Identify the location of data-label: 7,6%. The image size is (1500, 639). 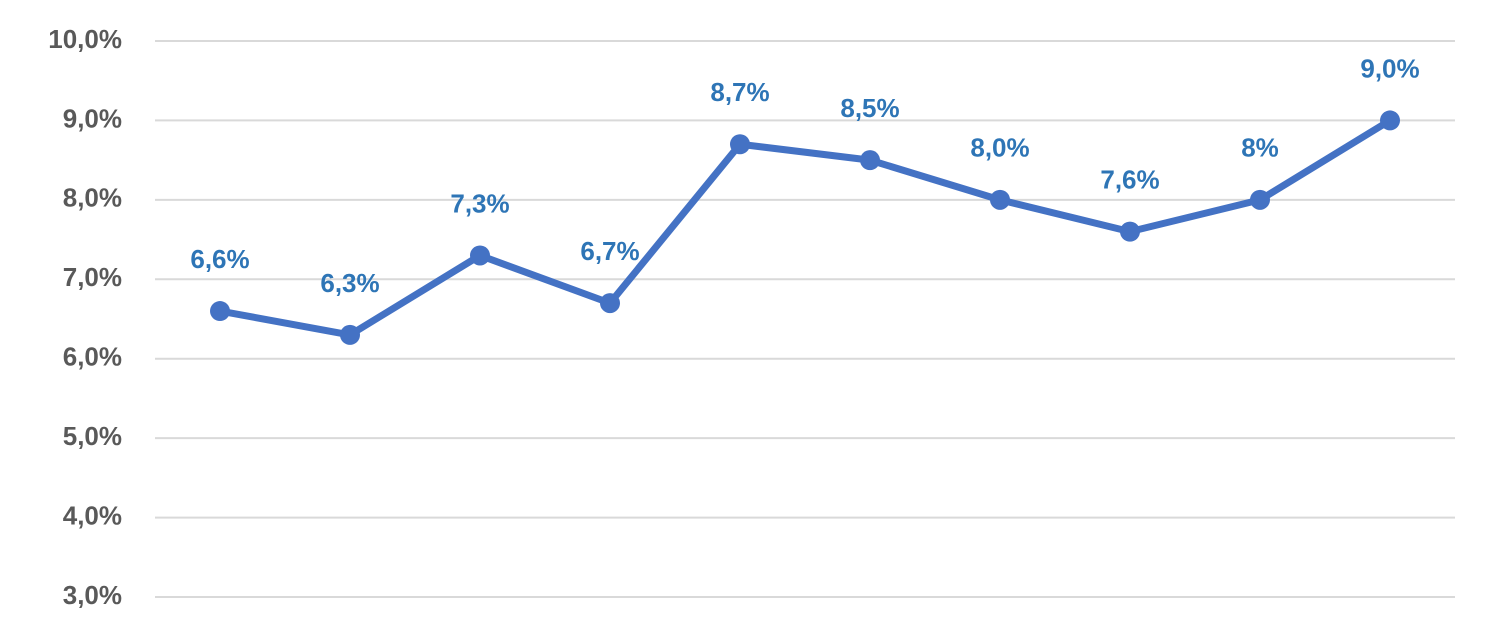
(1129, 180).